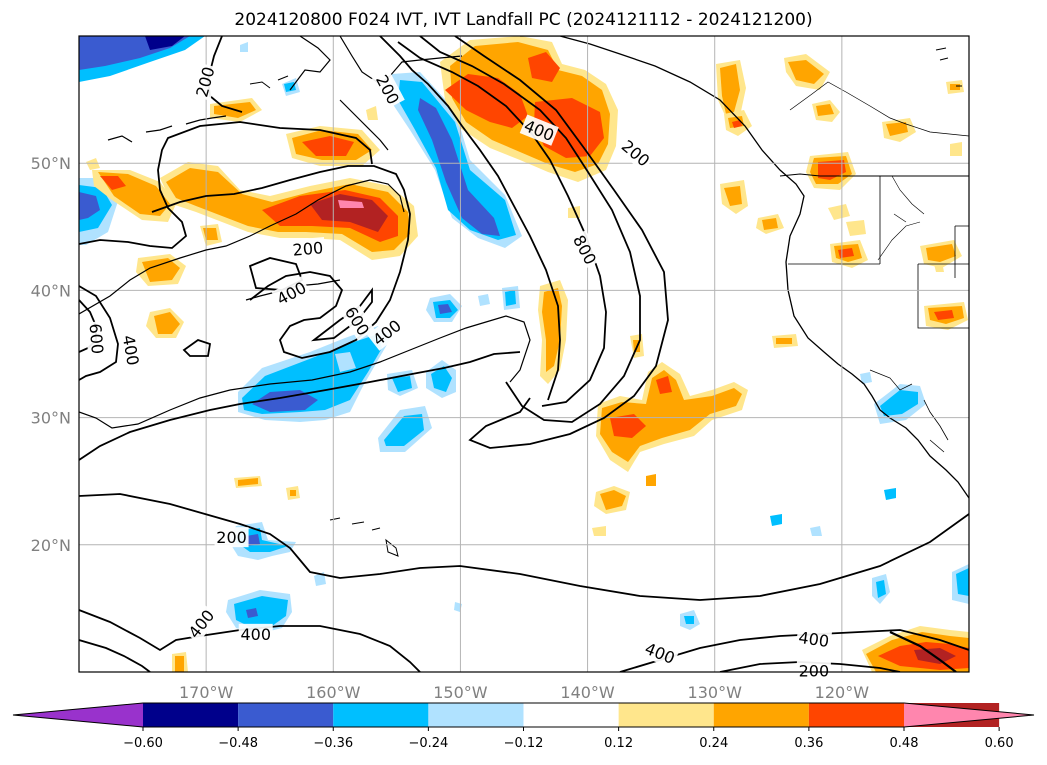 Image resolution: width=1047 pixels, height=765 pixels. Describe the element at coordinates (460, 692) in the screenshot. I see `lon-tick-label: 150°W` at that location.